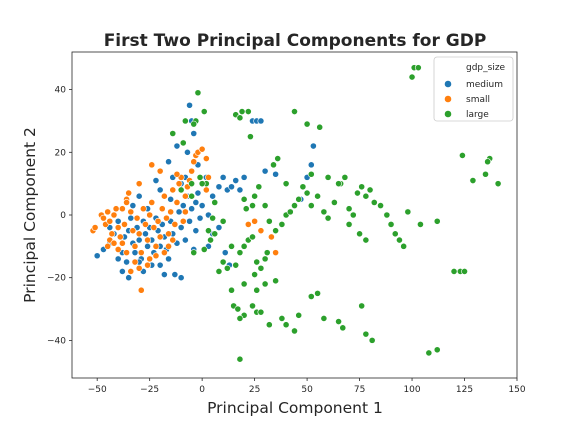 Image resolution: width=576 pixels, height=432 pixels. I want to click on series-small, so click(184, 219).